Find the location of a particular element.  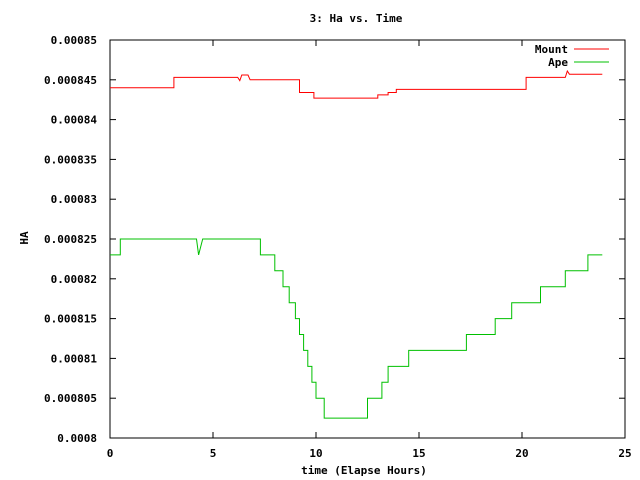

x-tick-label: 25 is located at coordinates (624, 453).